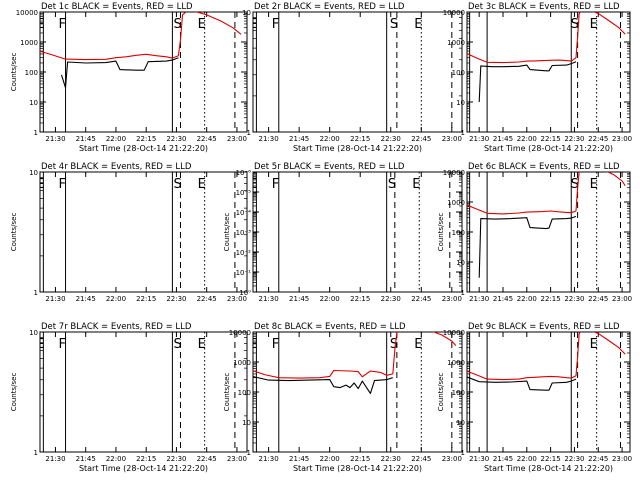 The image size is (640, 480). What do you see at coordinates (544, 7) in the screenshot?
I see `chart-title: Det 3c BLACK = Events, RED = LLD` at bounding box center [544, 7].